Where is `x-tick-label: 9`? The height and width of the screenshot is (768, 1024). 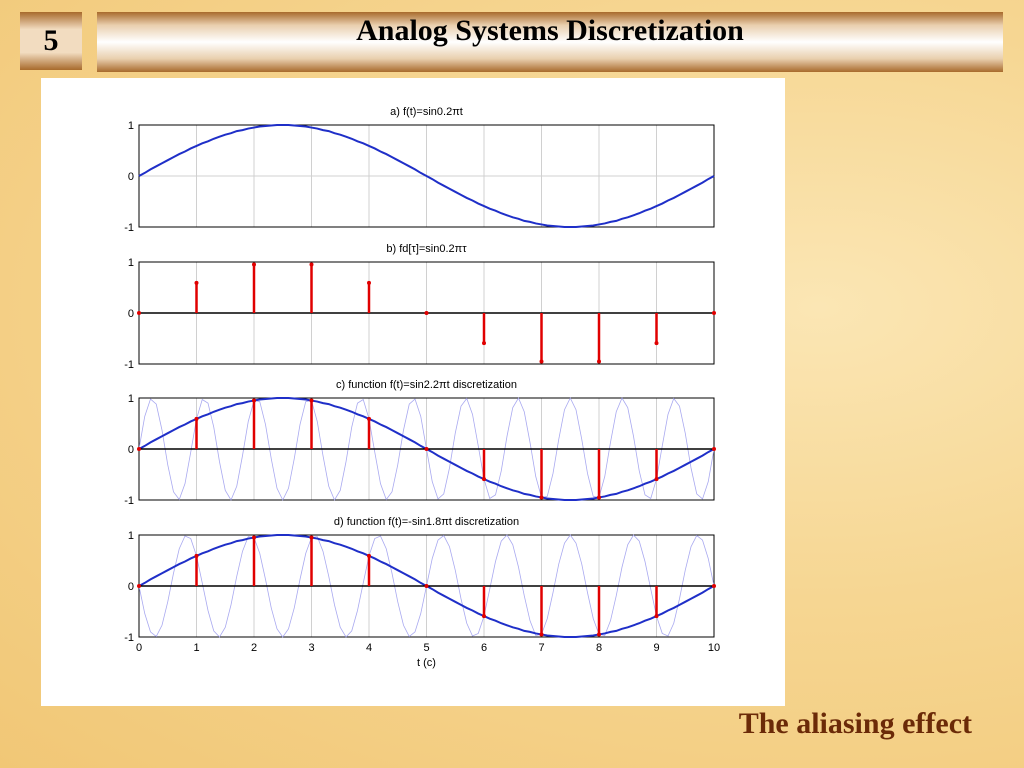
x-tick-label: 9 is located at coordinates (656, 648).